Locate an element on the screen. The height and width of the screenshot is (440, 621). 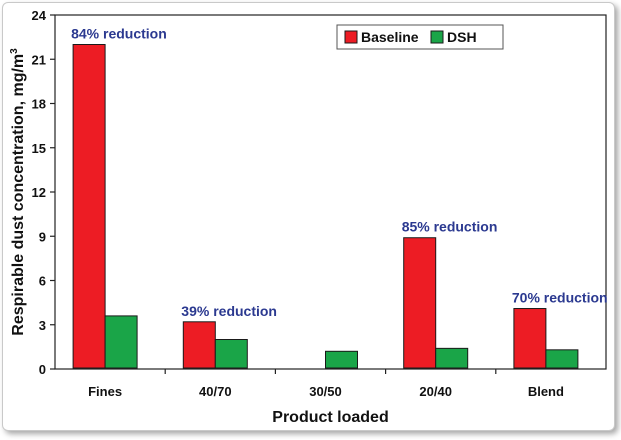
y-axis-title-text: Respirable dust concentration, mg/m is located at coordinates (18, 195).